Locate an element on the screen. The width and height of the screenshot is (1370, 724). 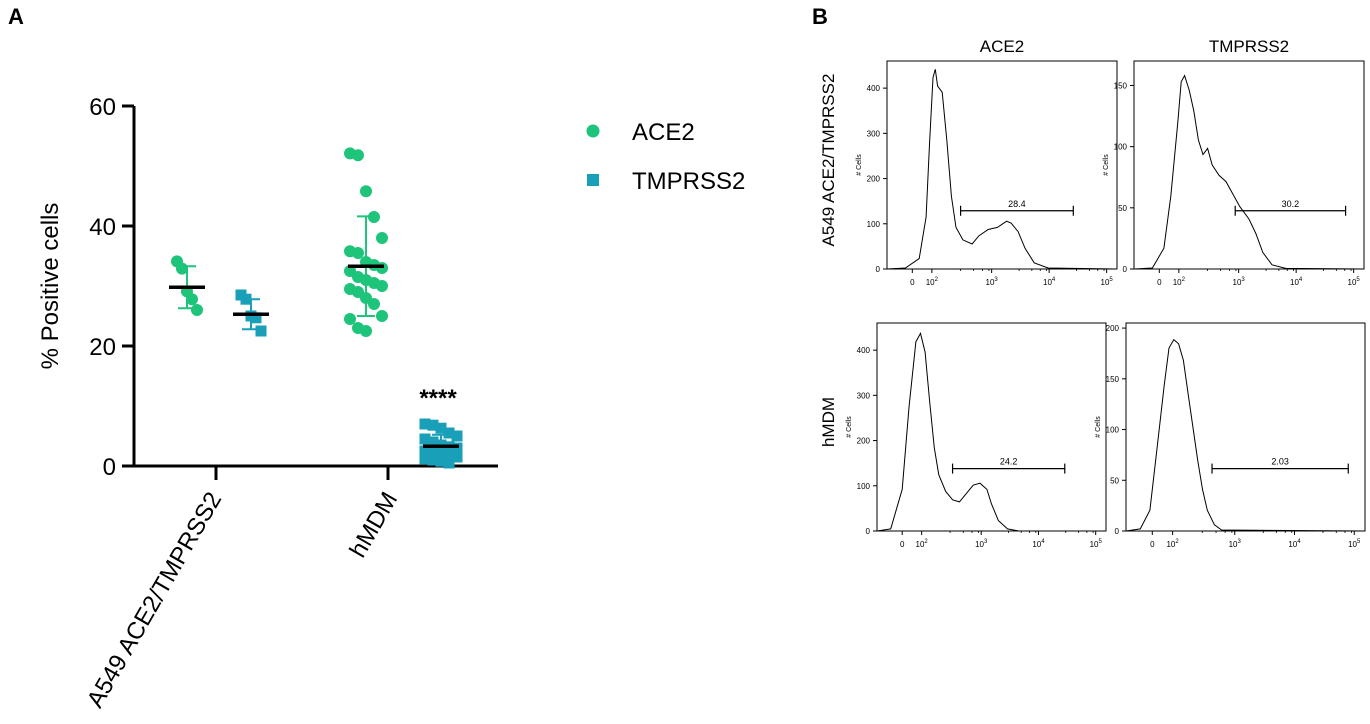
gate-percentage-label: 2.03 is located at coordinates (1280, 462).